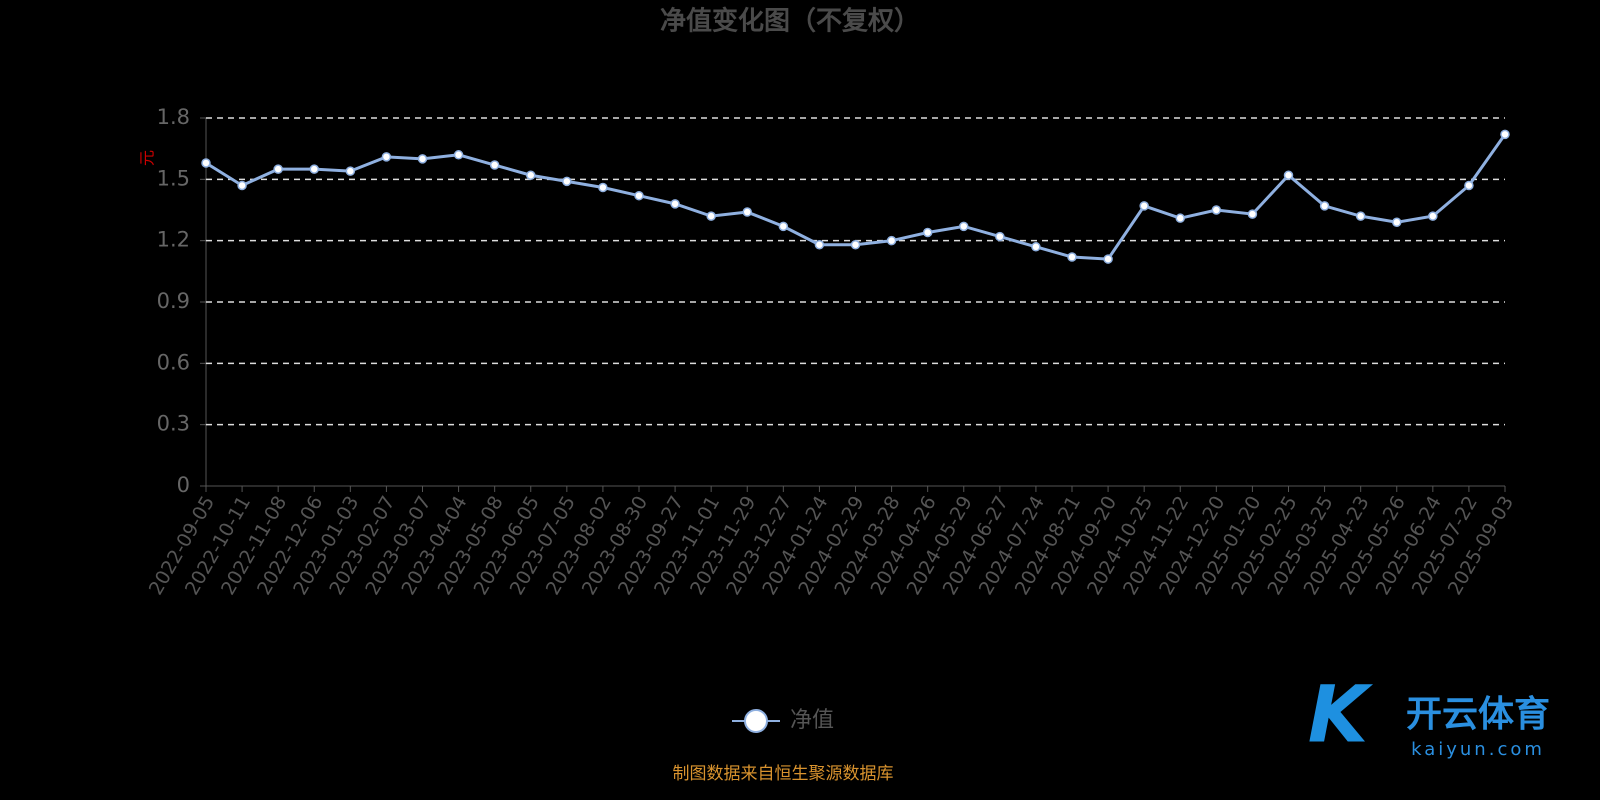 The height and width of the screenshot is (800, 1600). Describe the element at coordinates (173, 362) in the screenshot. I see `y-tick-label: 0.6` at that location.